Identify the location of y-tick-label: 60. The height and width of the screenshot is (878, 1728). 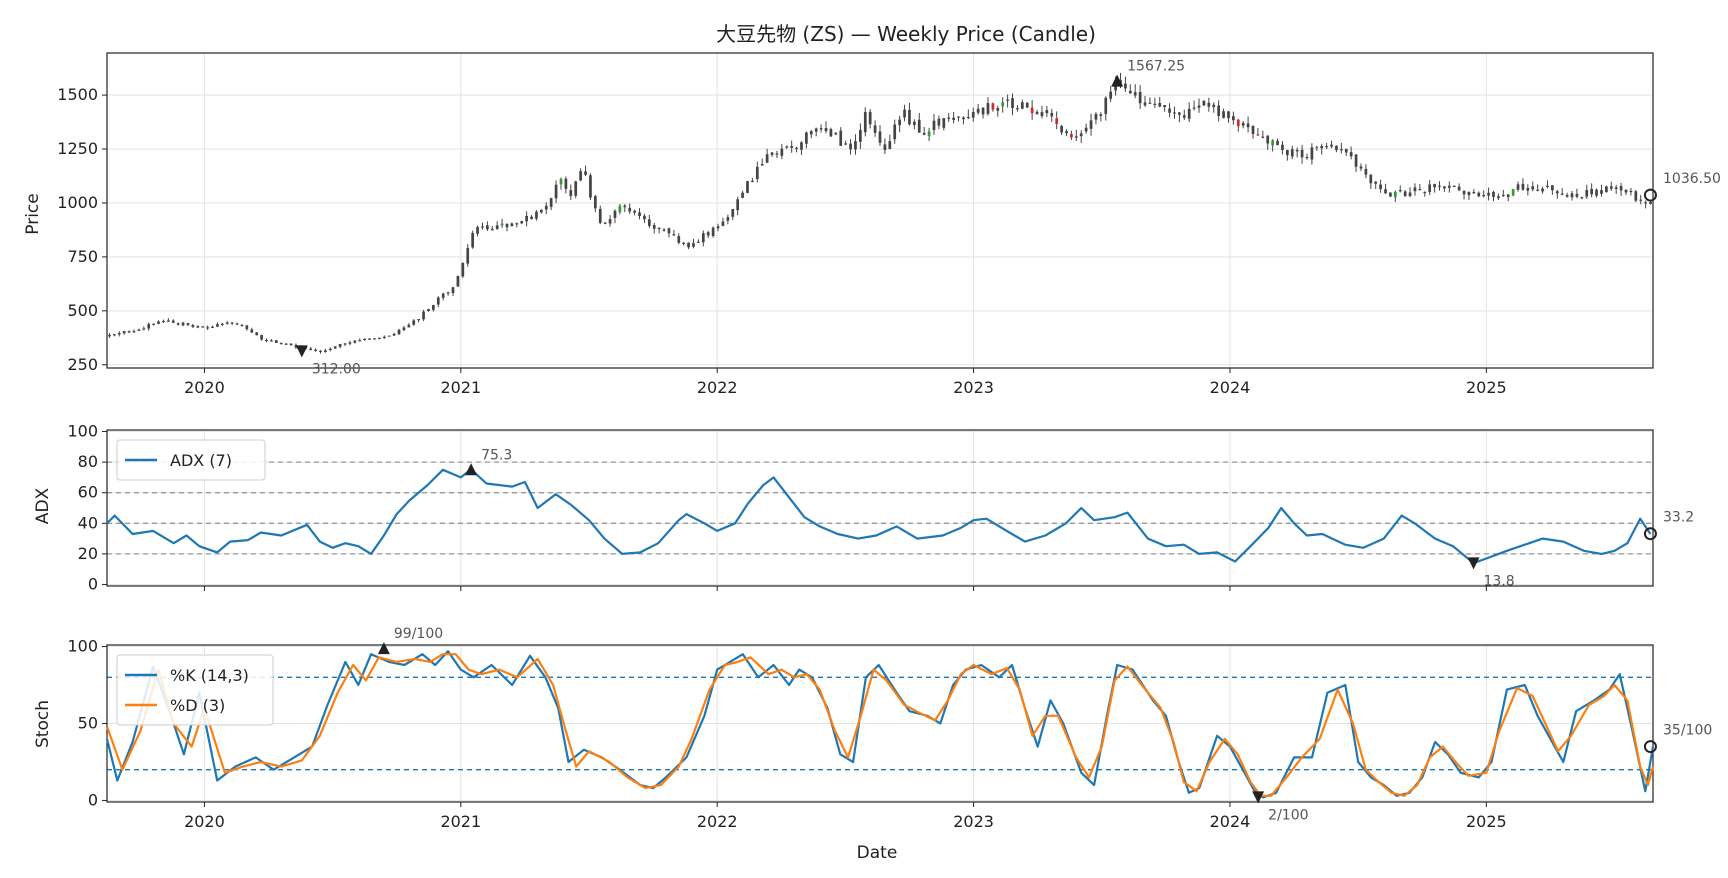
(88, 492).